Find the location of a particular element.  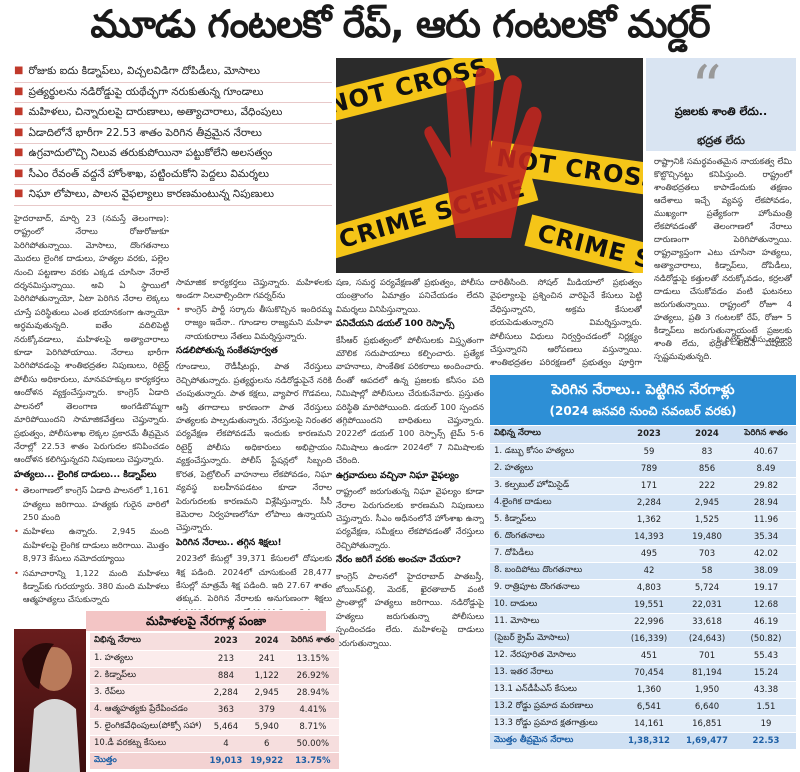

table-cell: 28.94 is located at coordinates (766, 503).